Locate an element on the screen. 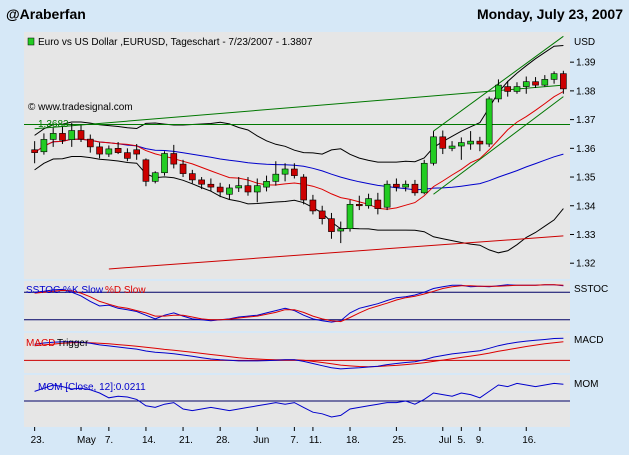 The image size is (629, 455). date-tick-label: 25. is located at coordinates (399, 440).